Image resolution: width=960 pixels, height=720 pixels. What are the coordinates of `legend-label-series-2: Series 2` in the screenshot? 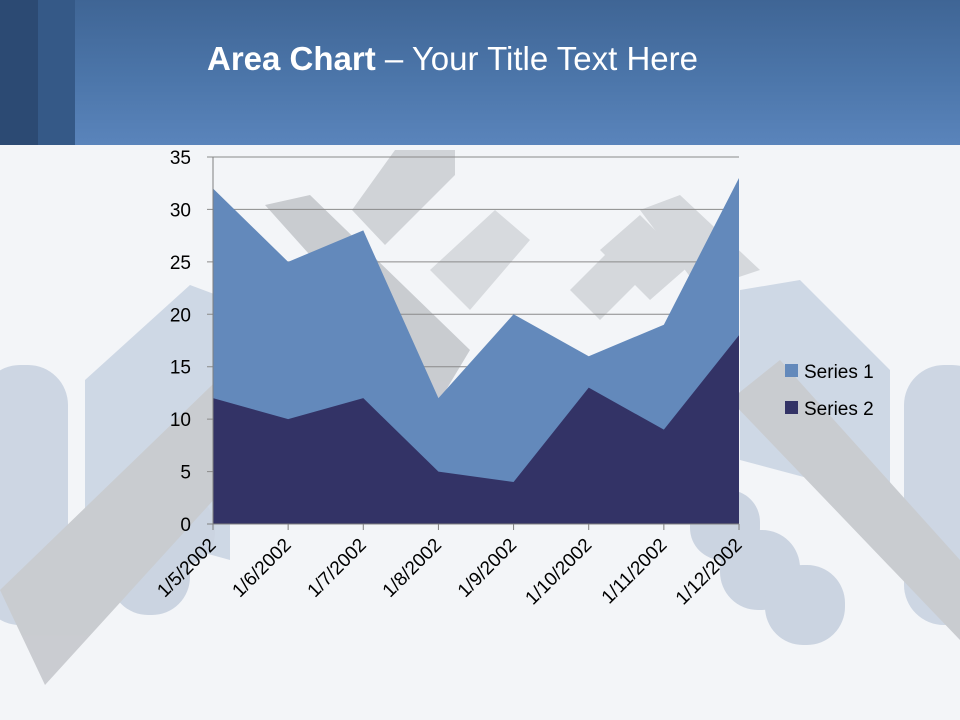 It's located at (839, 409).